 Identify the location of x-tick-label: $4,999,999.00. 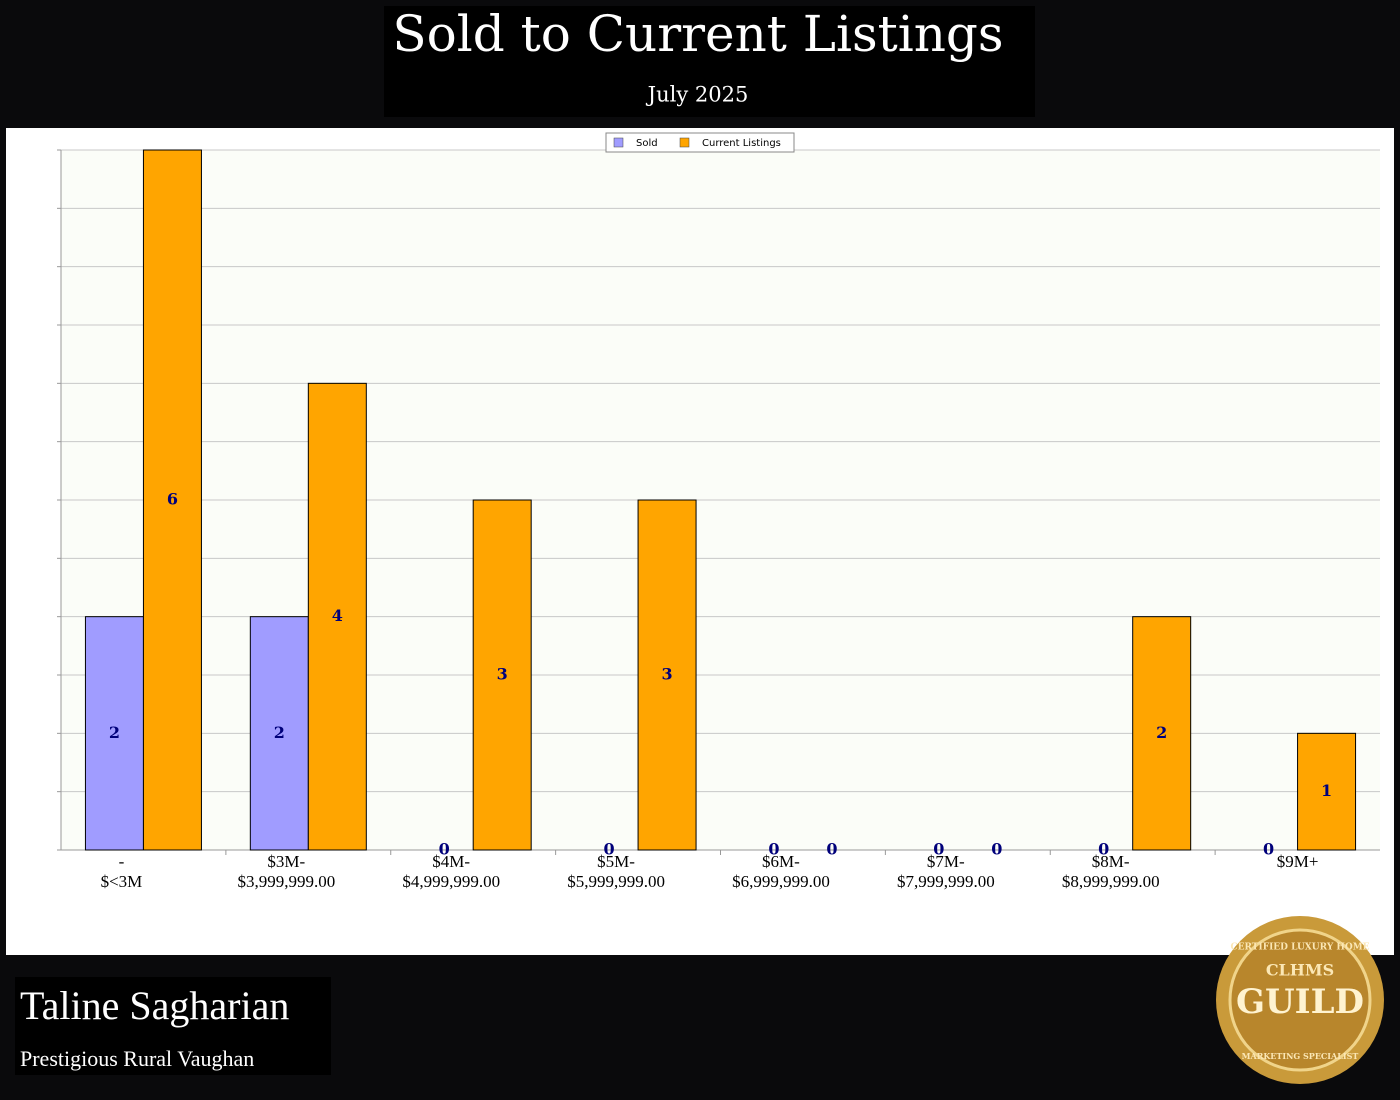
(451, 881).